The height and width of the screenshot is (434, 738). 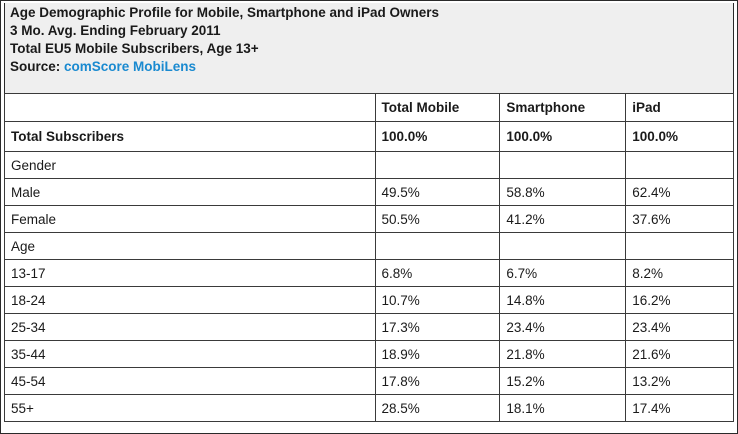 What do you see at coordinates (190, 273) in the screenshot?
I see `row-label: 13-17` at bounding box center [190, 273].